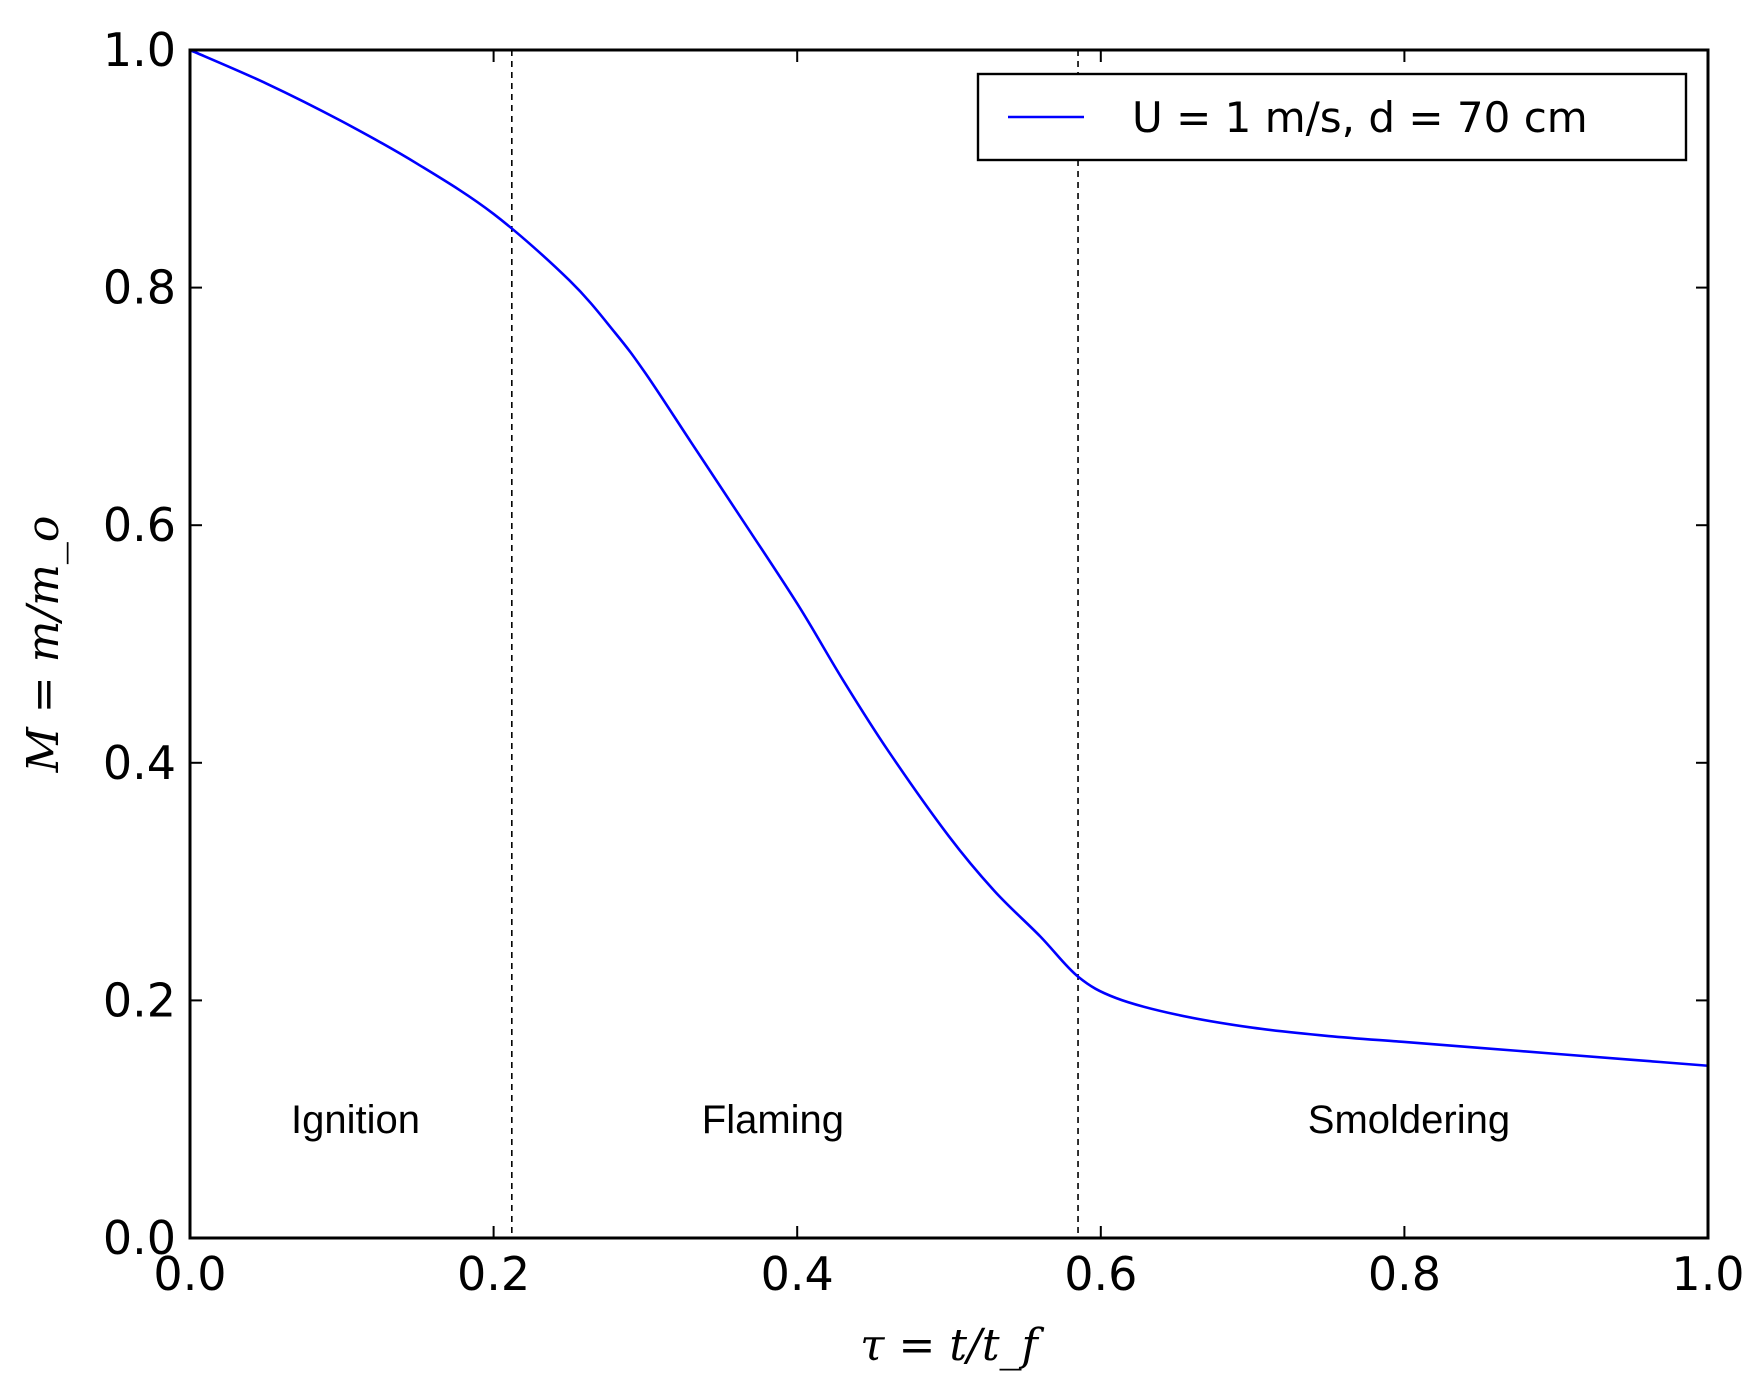 This screenshot has width=1760, height=1384. What do you see at coordinates (1404, 1274) in the screenshot?
I see `x-tick-label: 0.8` at bounding box center [1404, 1274].